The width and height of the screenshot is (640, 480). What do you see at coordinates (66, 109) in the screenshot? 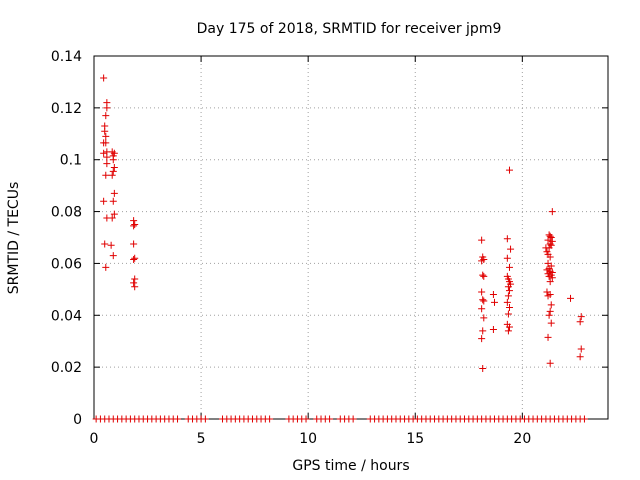
I see `y-tick-label: 0.12` at bounding box center [66, 109].